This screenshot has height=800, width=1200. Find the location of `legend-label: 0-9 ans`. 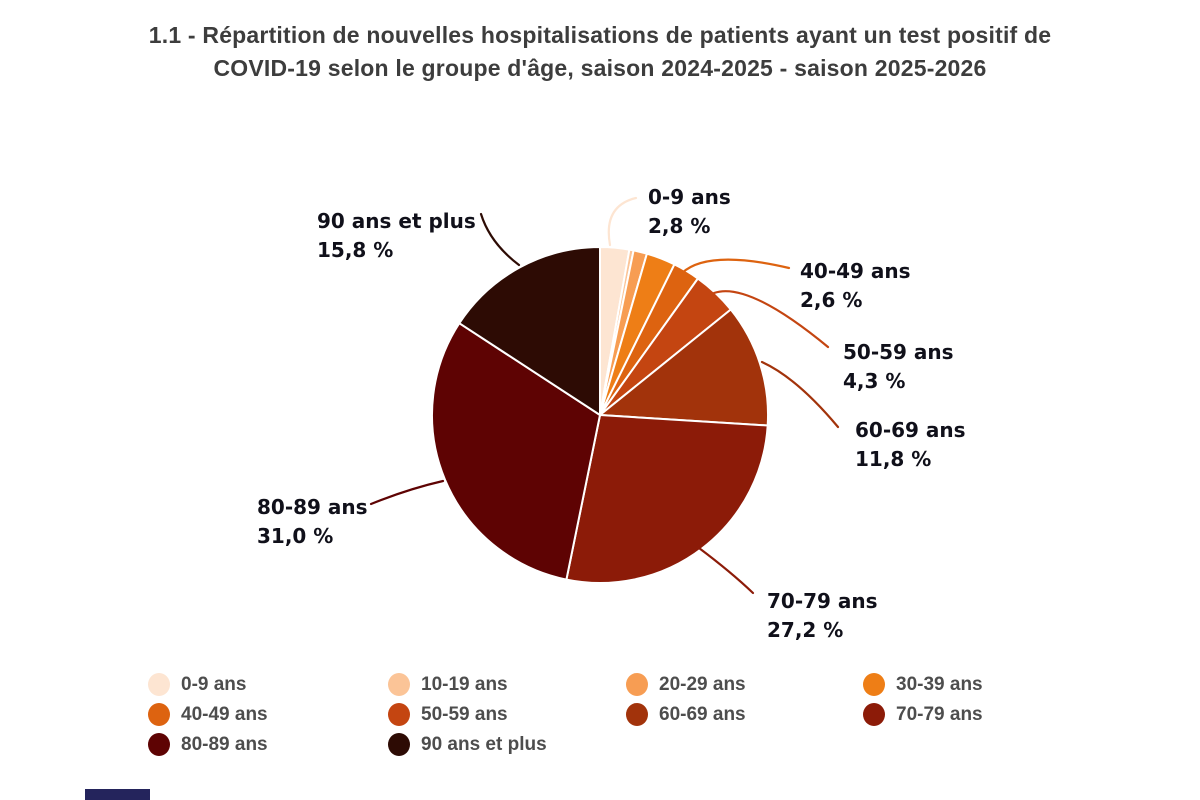

legend-label: 0-9 ans is located at coordinates (214, 684).